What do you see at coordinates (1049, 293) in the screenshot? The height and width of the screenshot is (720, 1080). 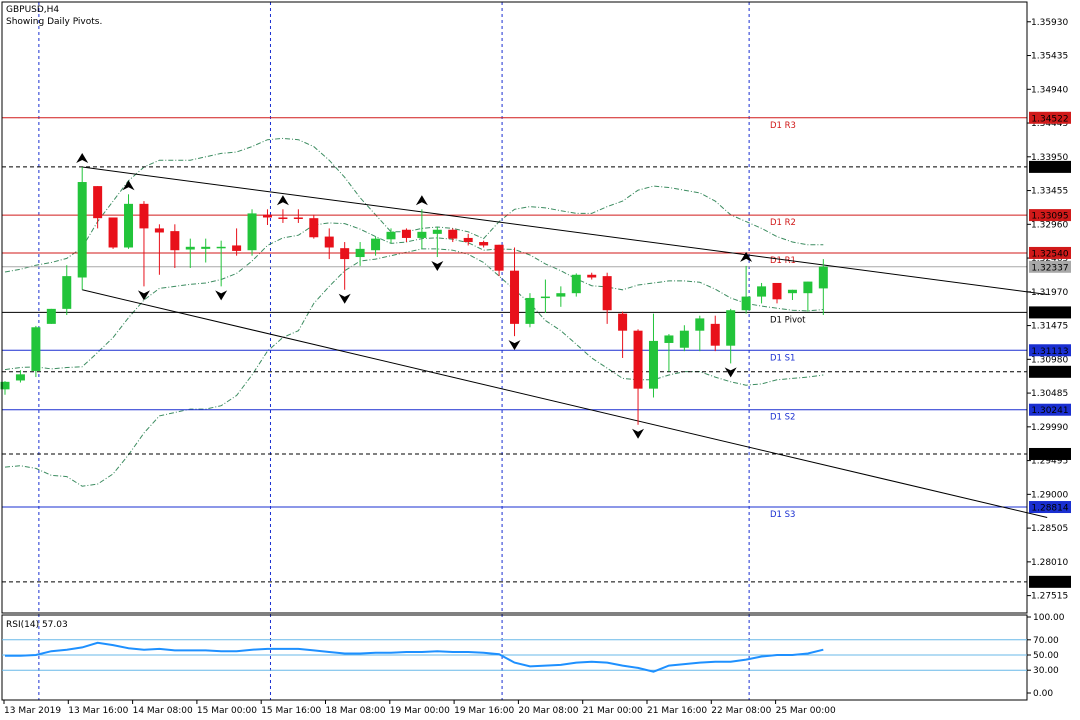 I see `y-tick-label-8: 1.31970` at bounding box center [1049, 293].